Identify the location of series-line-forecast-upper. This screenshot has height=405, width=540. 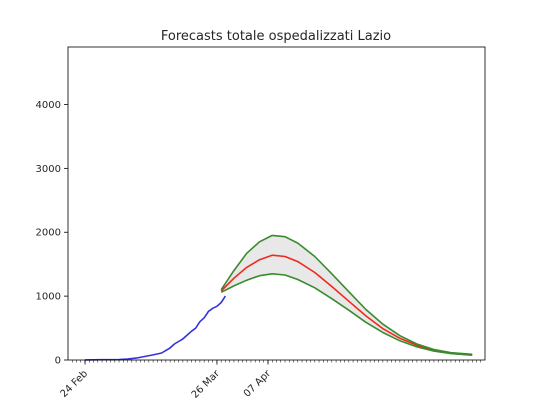
(346, 295).